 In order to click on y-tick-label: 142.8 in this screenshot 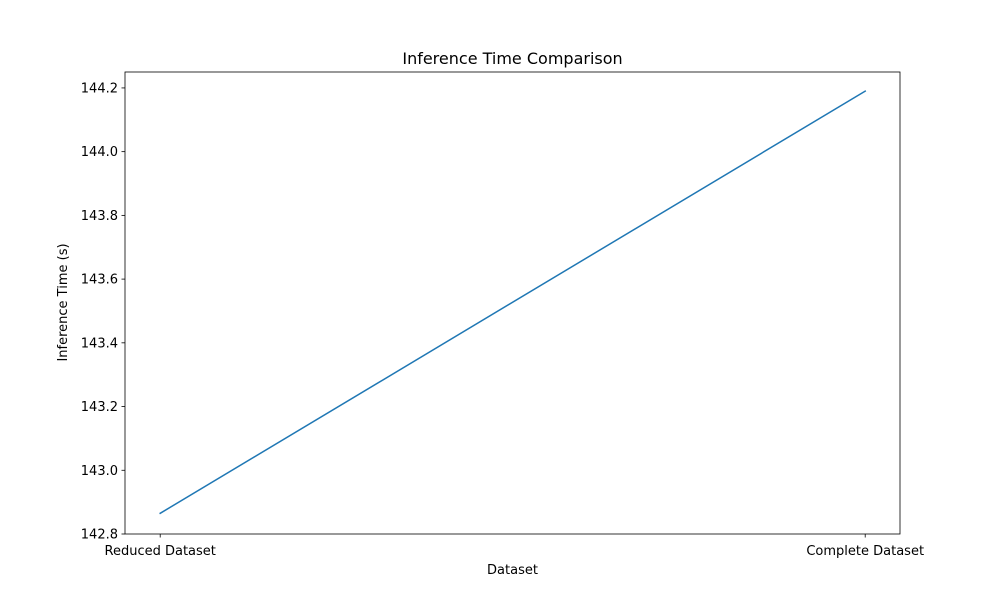, I will do `click(99, 535)`.